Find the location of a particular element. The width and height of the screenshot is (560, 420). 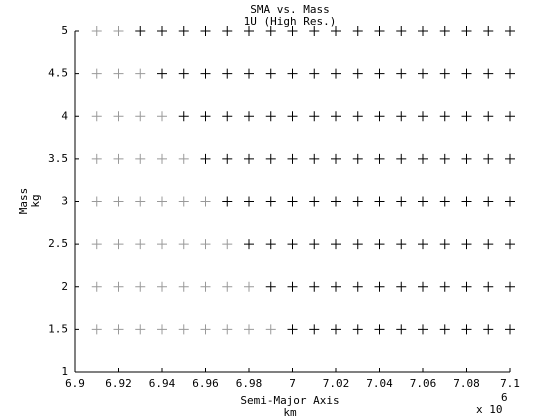

x-tick-label: 7.08 is located at coordinates (466, 383).